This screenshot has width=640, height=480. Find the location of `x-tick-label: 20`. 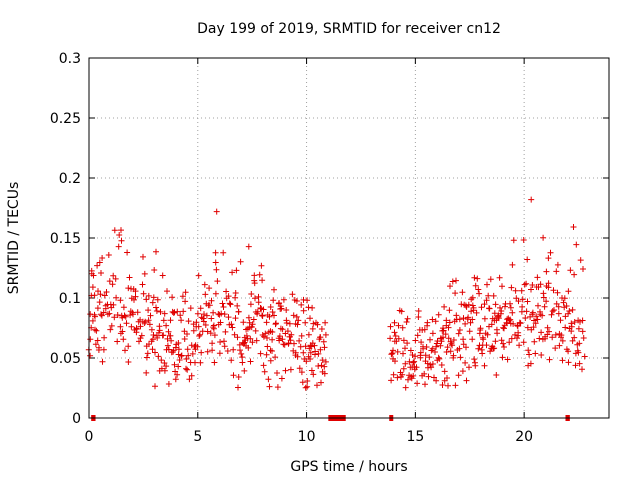

x-tick-label: 20 is located at coordinates (524, 437).